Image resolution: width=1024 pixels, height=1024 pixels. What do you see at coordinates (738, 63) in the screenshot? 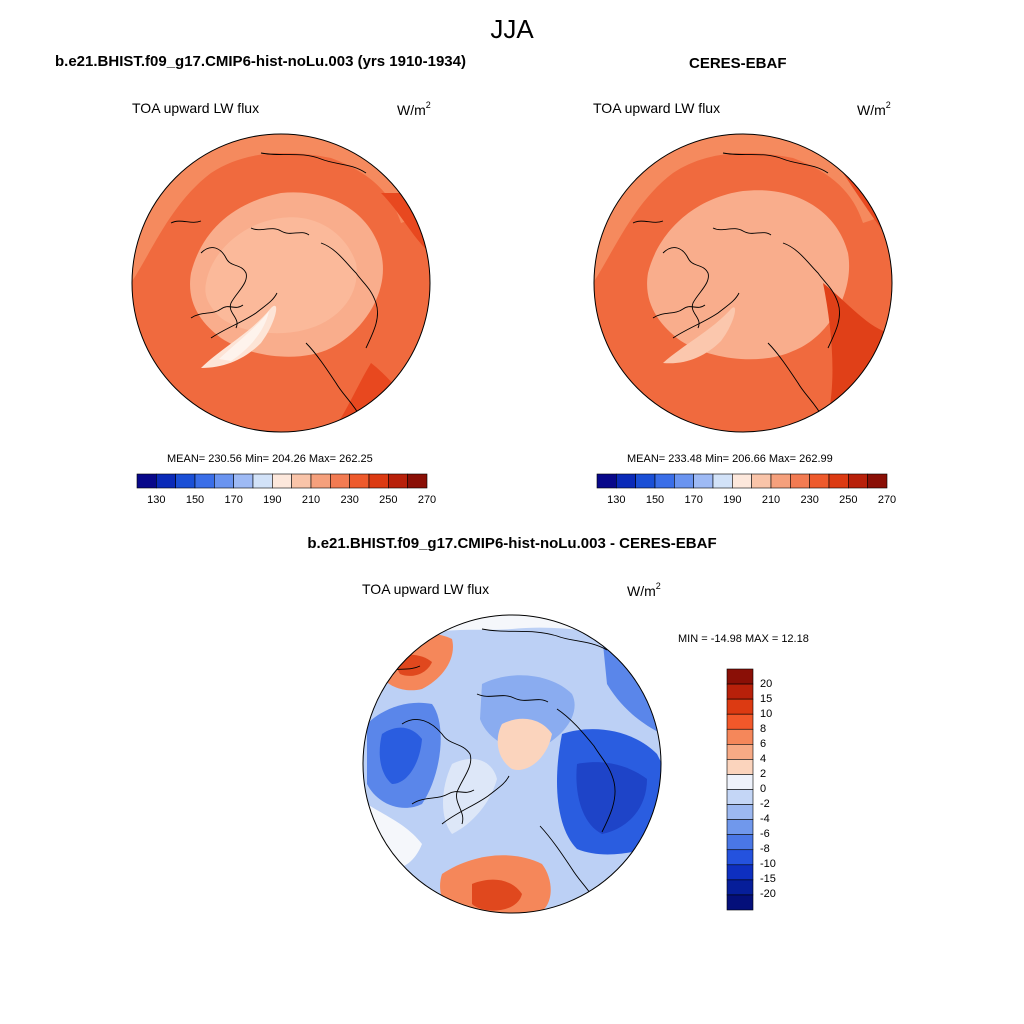
I see `obs-panel-title: CERES-EBAF` at bounding box center [738, 63].